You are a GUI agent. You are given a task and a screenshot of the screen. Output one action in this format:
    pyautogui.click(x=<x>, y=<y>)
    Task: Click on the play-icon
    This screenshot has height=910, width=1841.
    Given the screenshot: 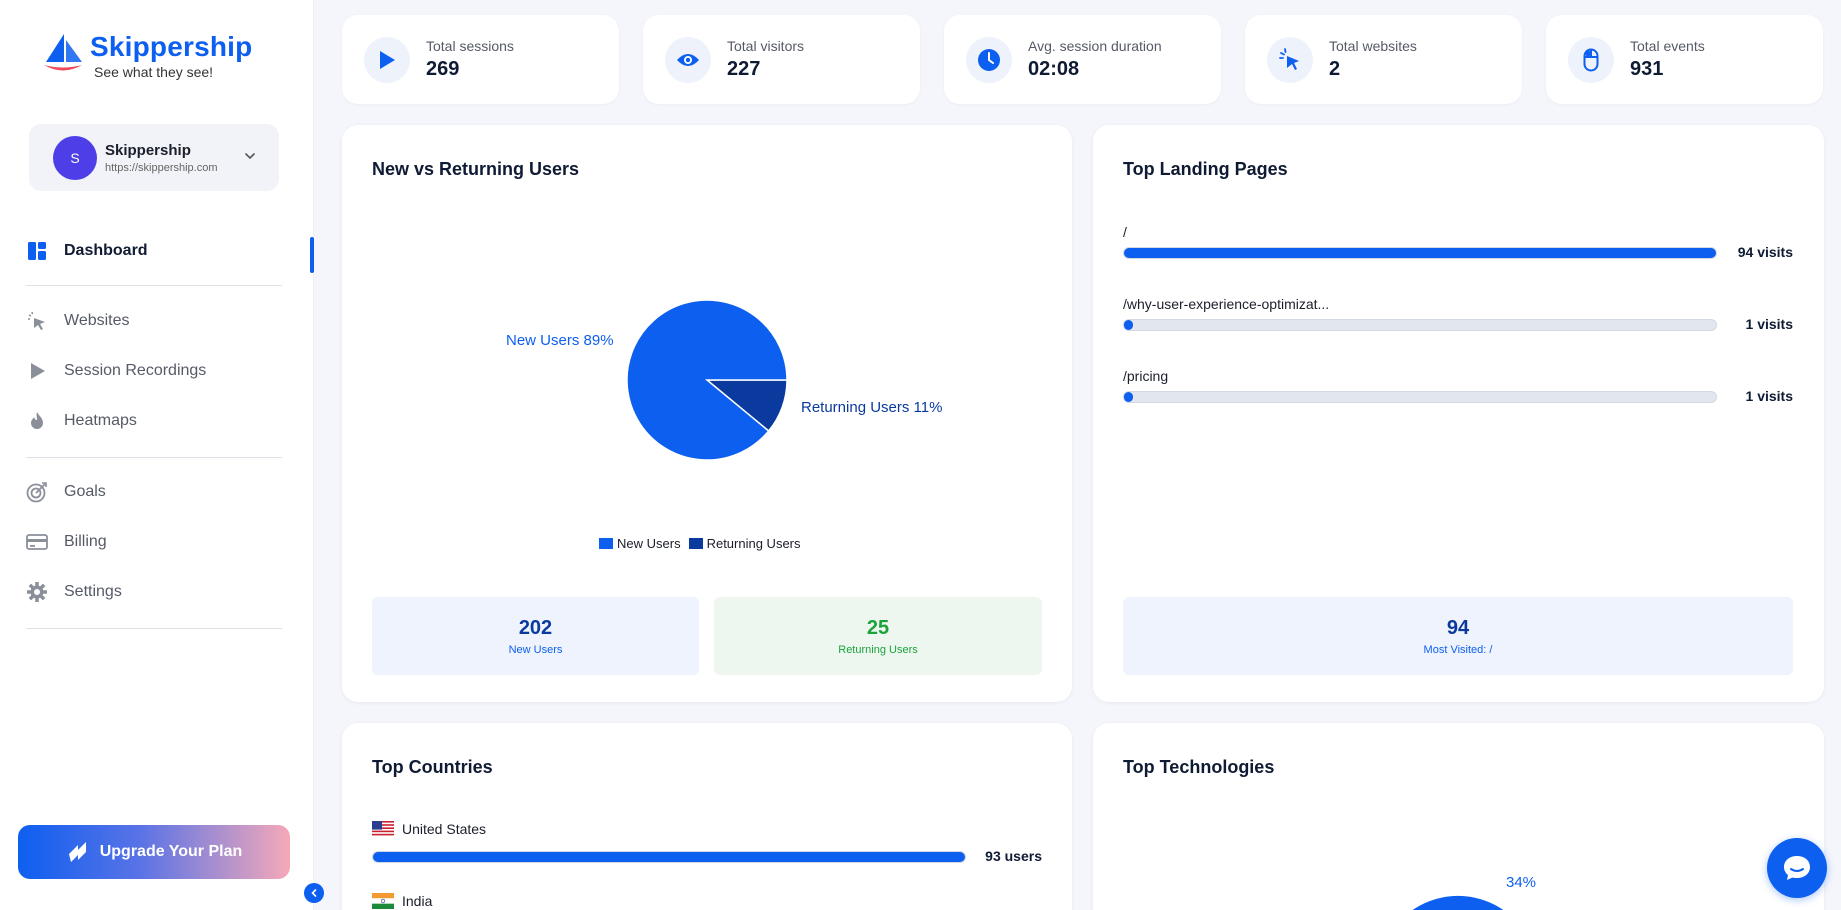 What is the action you would take?
    pyautogui.click(x=387, y=59)
    